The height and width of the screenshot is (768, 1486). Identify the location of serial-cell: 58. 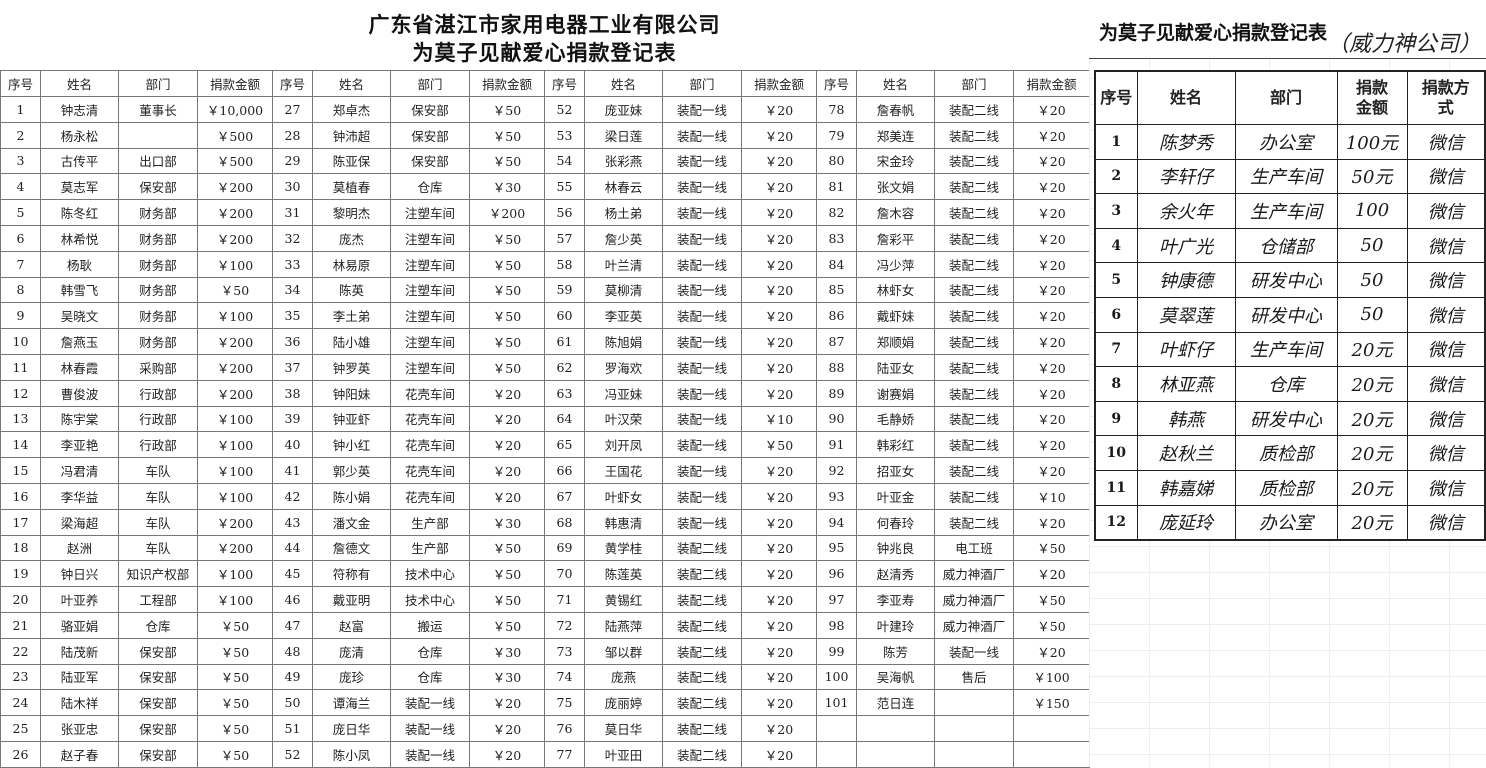
(564, 264).